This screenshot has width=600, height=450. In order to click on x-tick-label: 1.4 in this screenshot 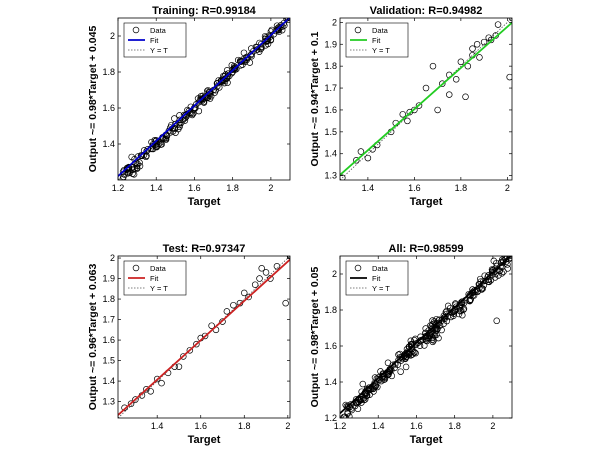, I will do `click(378, 426)`.